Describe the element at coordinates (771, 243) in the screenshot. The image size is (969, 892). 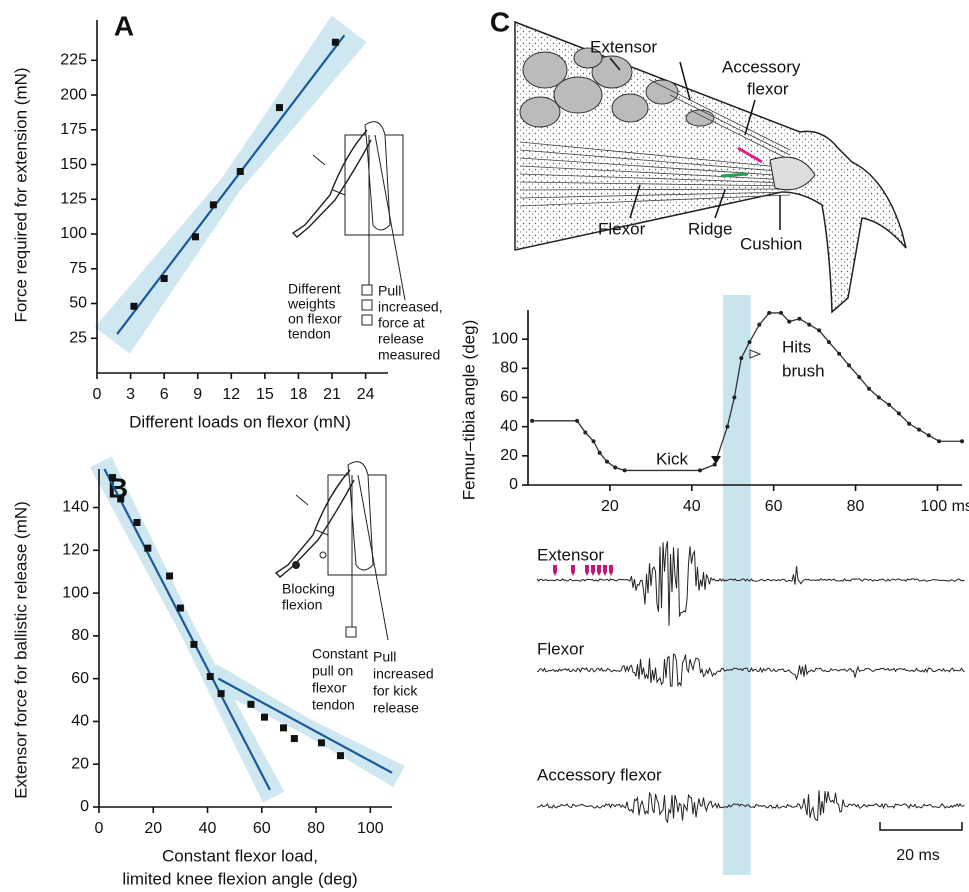
I see `diagram-label: Cushion` at that location.